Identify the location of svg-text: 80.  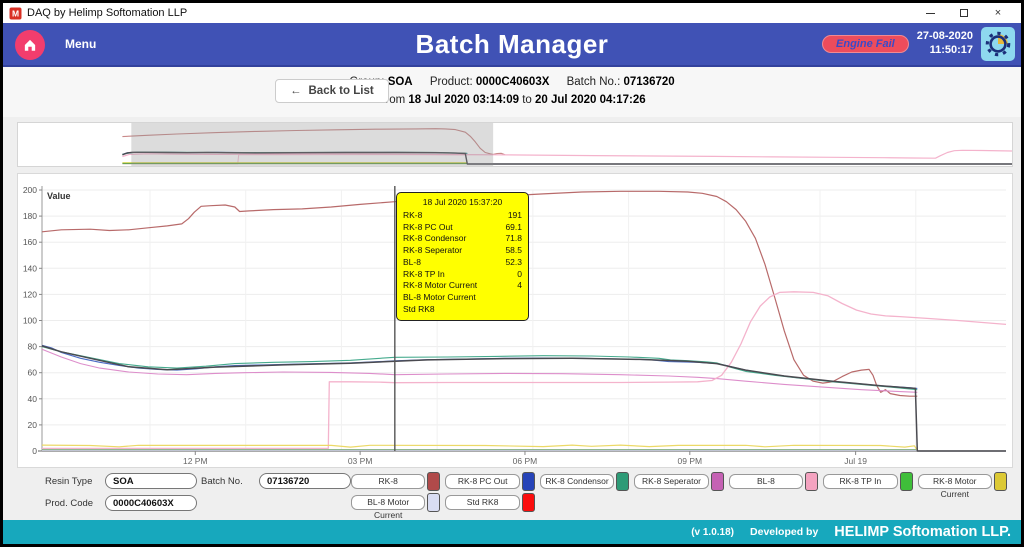
(33, 347).